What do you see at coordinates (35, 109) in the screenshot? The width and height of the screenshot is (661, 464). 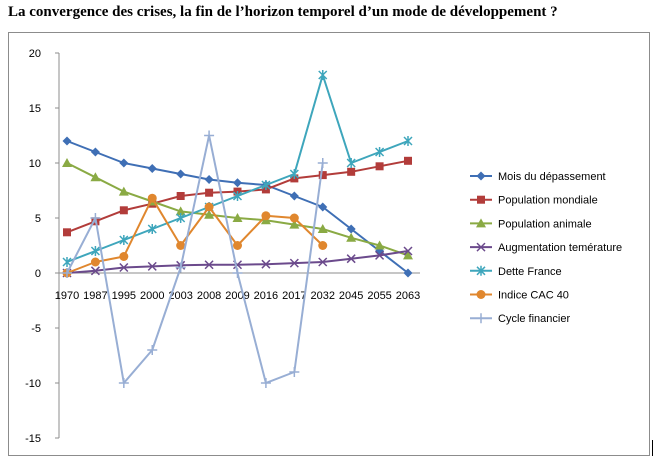 I see `y-tick-label: 15` at bounding box center [35, 109].